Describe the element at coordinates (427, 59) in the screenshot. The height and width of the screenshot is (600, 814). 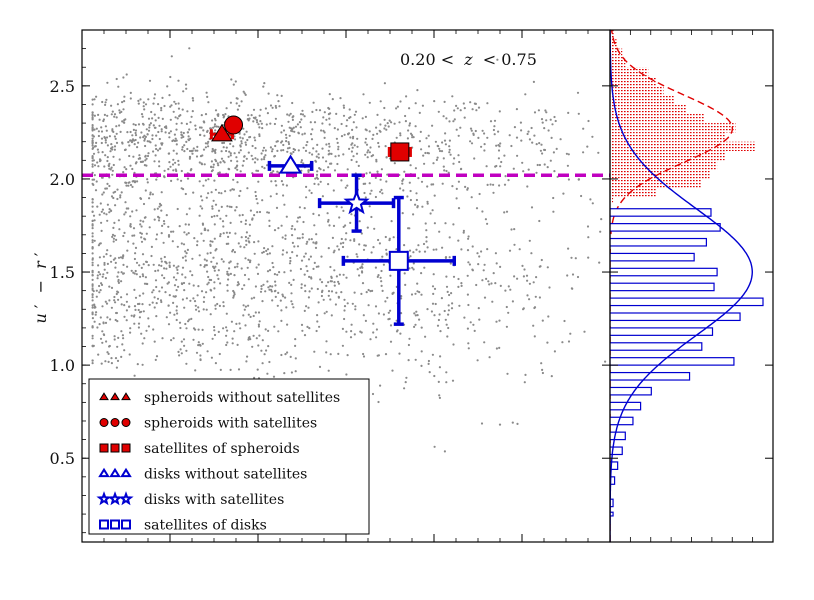
I see `annotation-prefix: 0.20 <` at that location.